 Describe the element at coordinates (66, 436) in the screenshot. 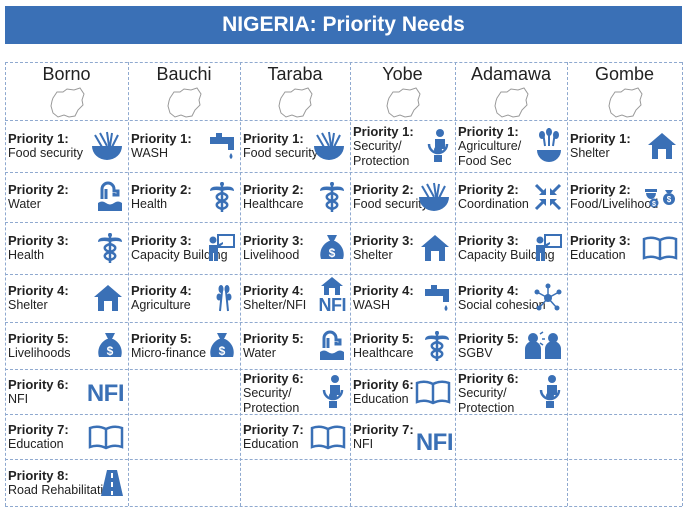

I see `priority-cell: Priority 7: Education` at that location.